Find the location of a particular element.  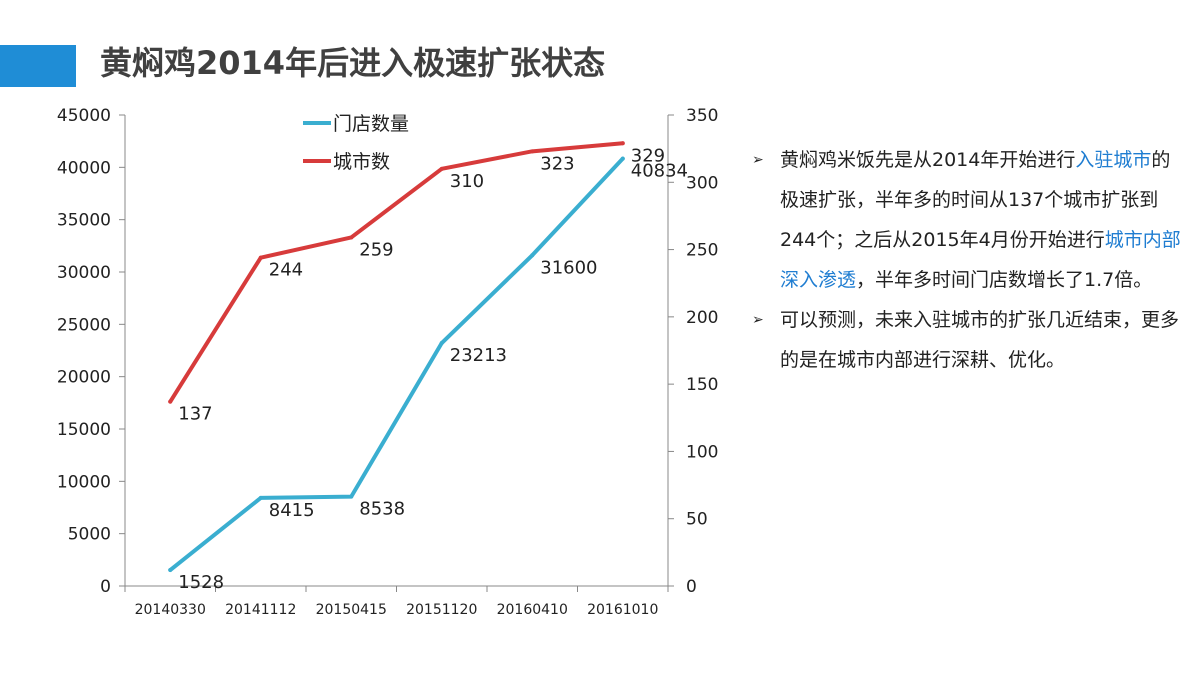

data-label: 31600 is located at coordinates (568, 267).